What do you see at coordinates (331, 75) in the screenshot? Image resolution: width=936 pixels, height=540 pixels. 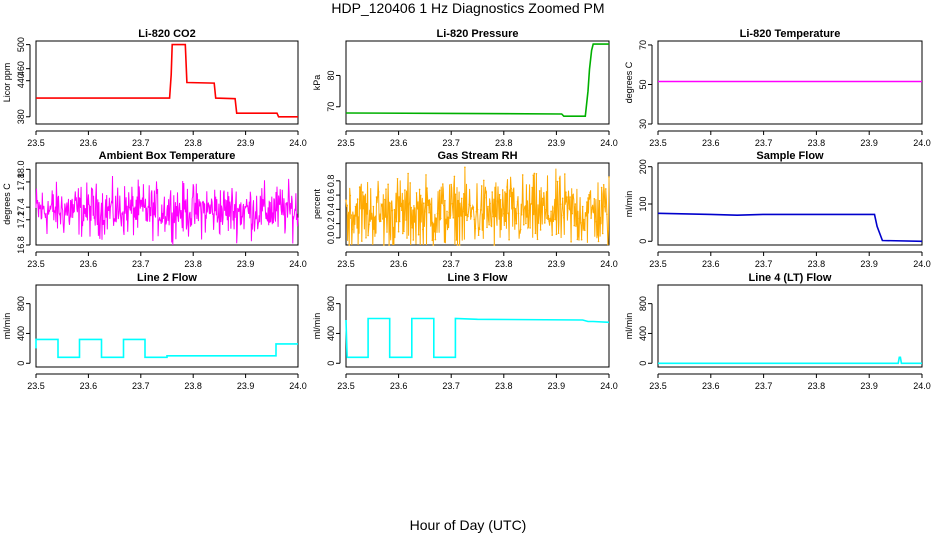 I see `y-tick-label: 80` at bounding box center [331, 75].